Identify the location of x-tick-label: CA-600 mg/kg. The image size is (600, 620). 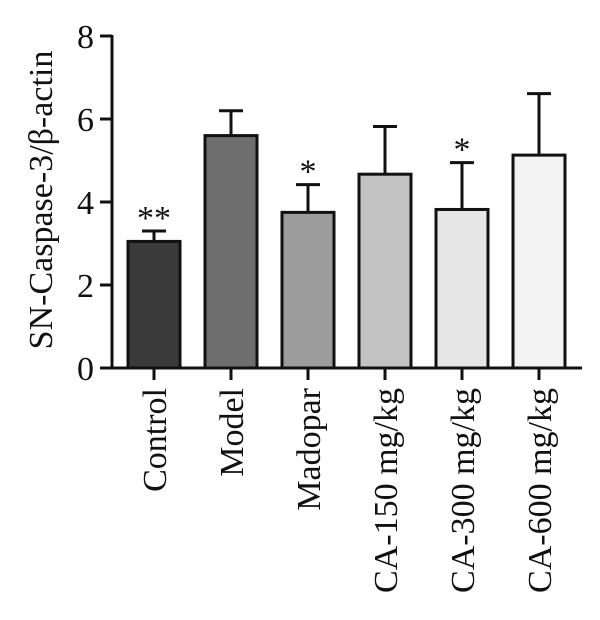
(540, 490).